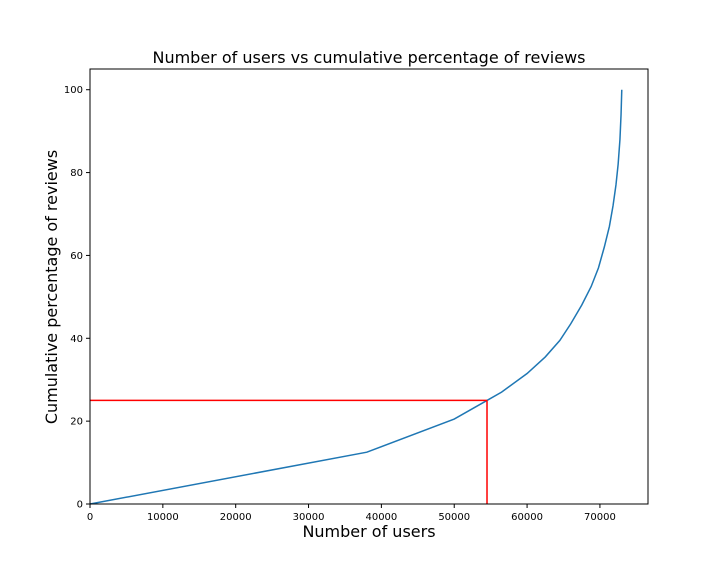 The width and height of the screenshot is (720, 576). Describe the element at coordinates (76, 339) in the screenshot. I see `y-tick-label: 40` at that location.